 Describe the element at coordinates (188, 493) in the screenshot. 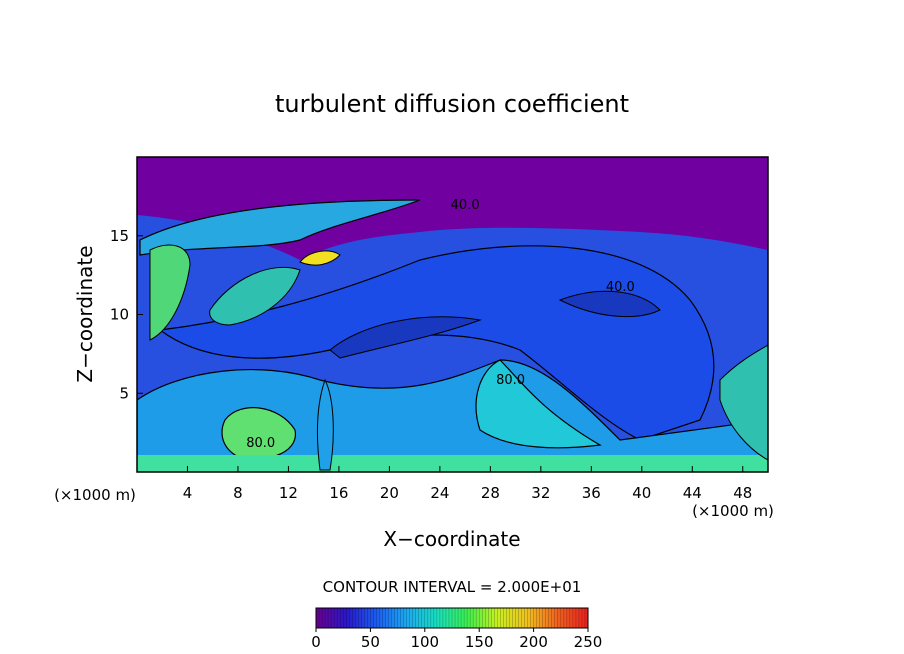

I see `x-tick-label: 4` at that location.